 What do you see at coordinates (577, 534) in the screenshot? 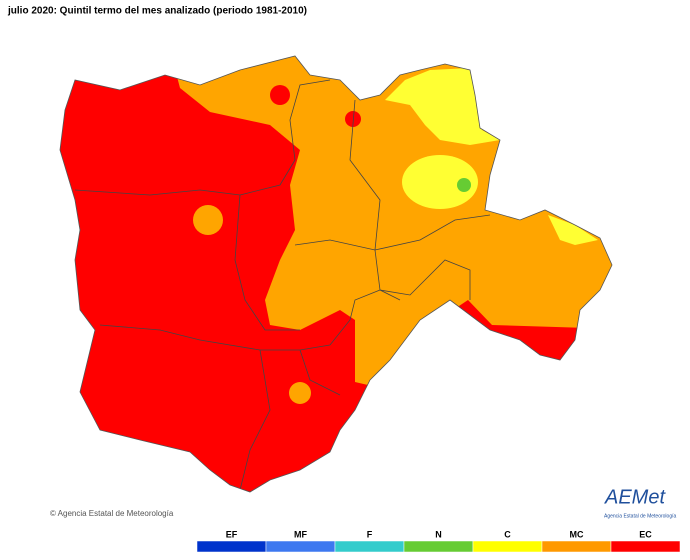
I see `legend-label: MC` at bounding box center [577, 534].